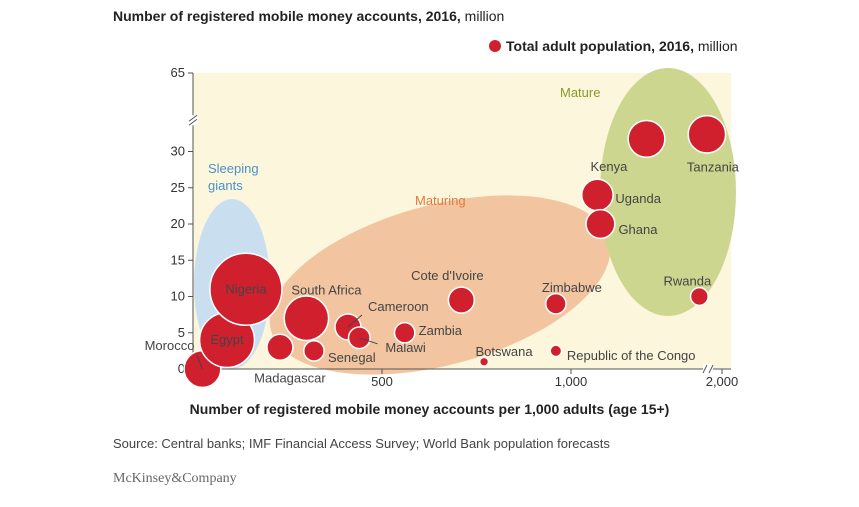  I want to click on bubble-botswana, so click(484, 361).